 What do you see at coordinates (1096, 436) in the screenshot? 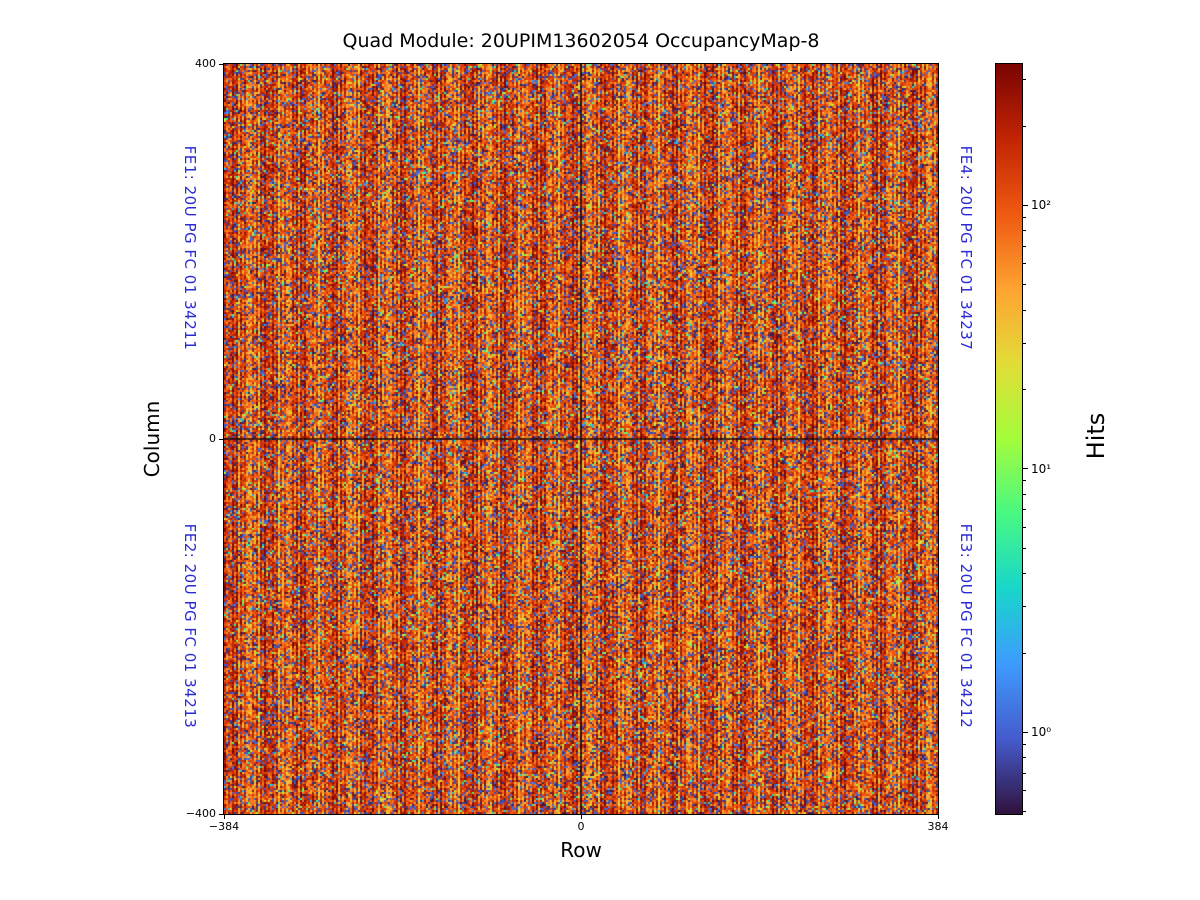
I see `colorbar-label: Hits` at bounding box center [1096, 436].